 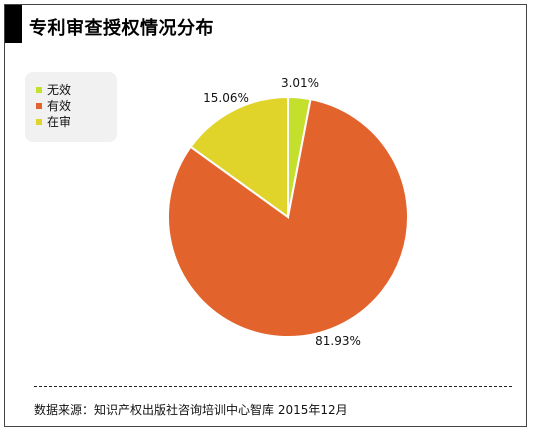 I want to click on legend-label-invalid: 无效, so click(x=59, y=90).